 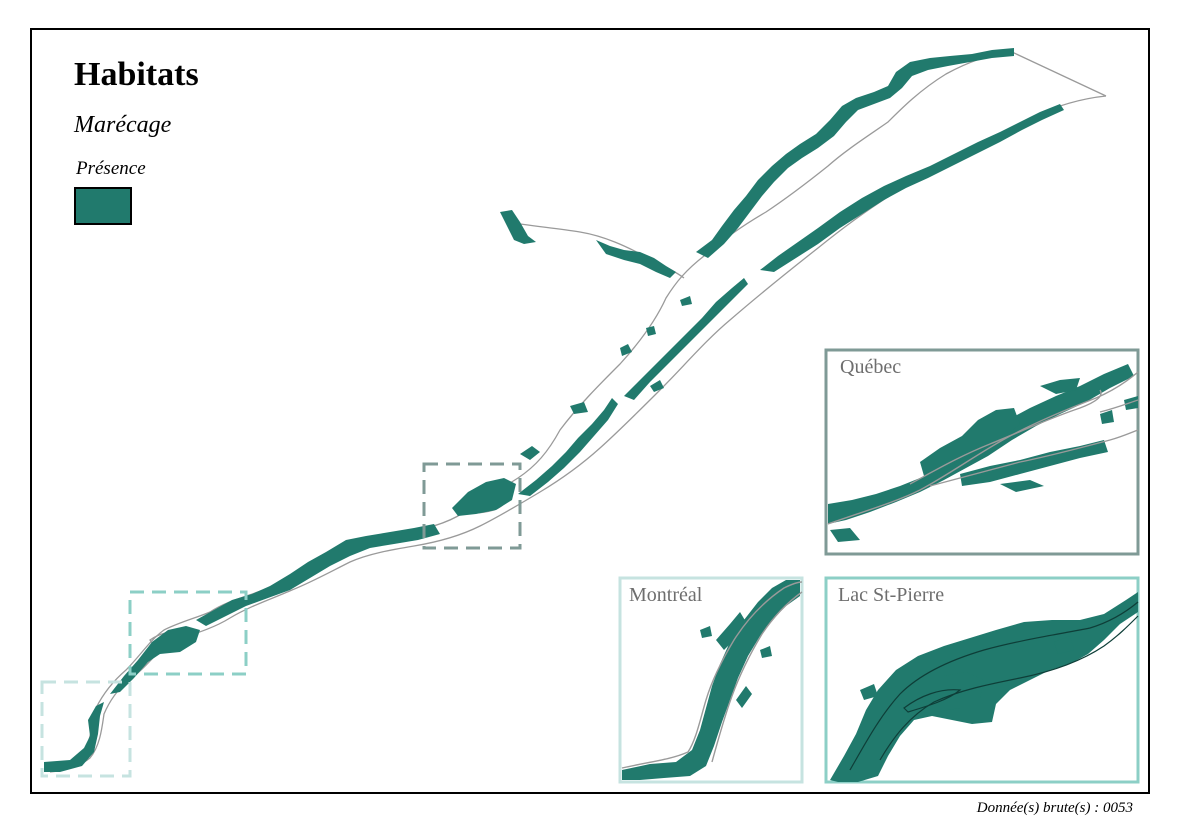 What do you see at coordinates (666, 595) in the screenshot?
I see `inset-label-montreal: Montréal` at bounding box center [666, 595].